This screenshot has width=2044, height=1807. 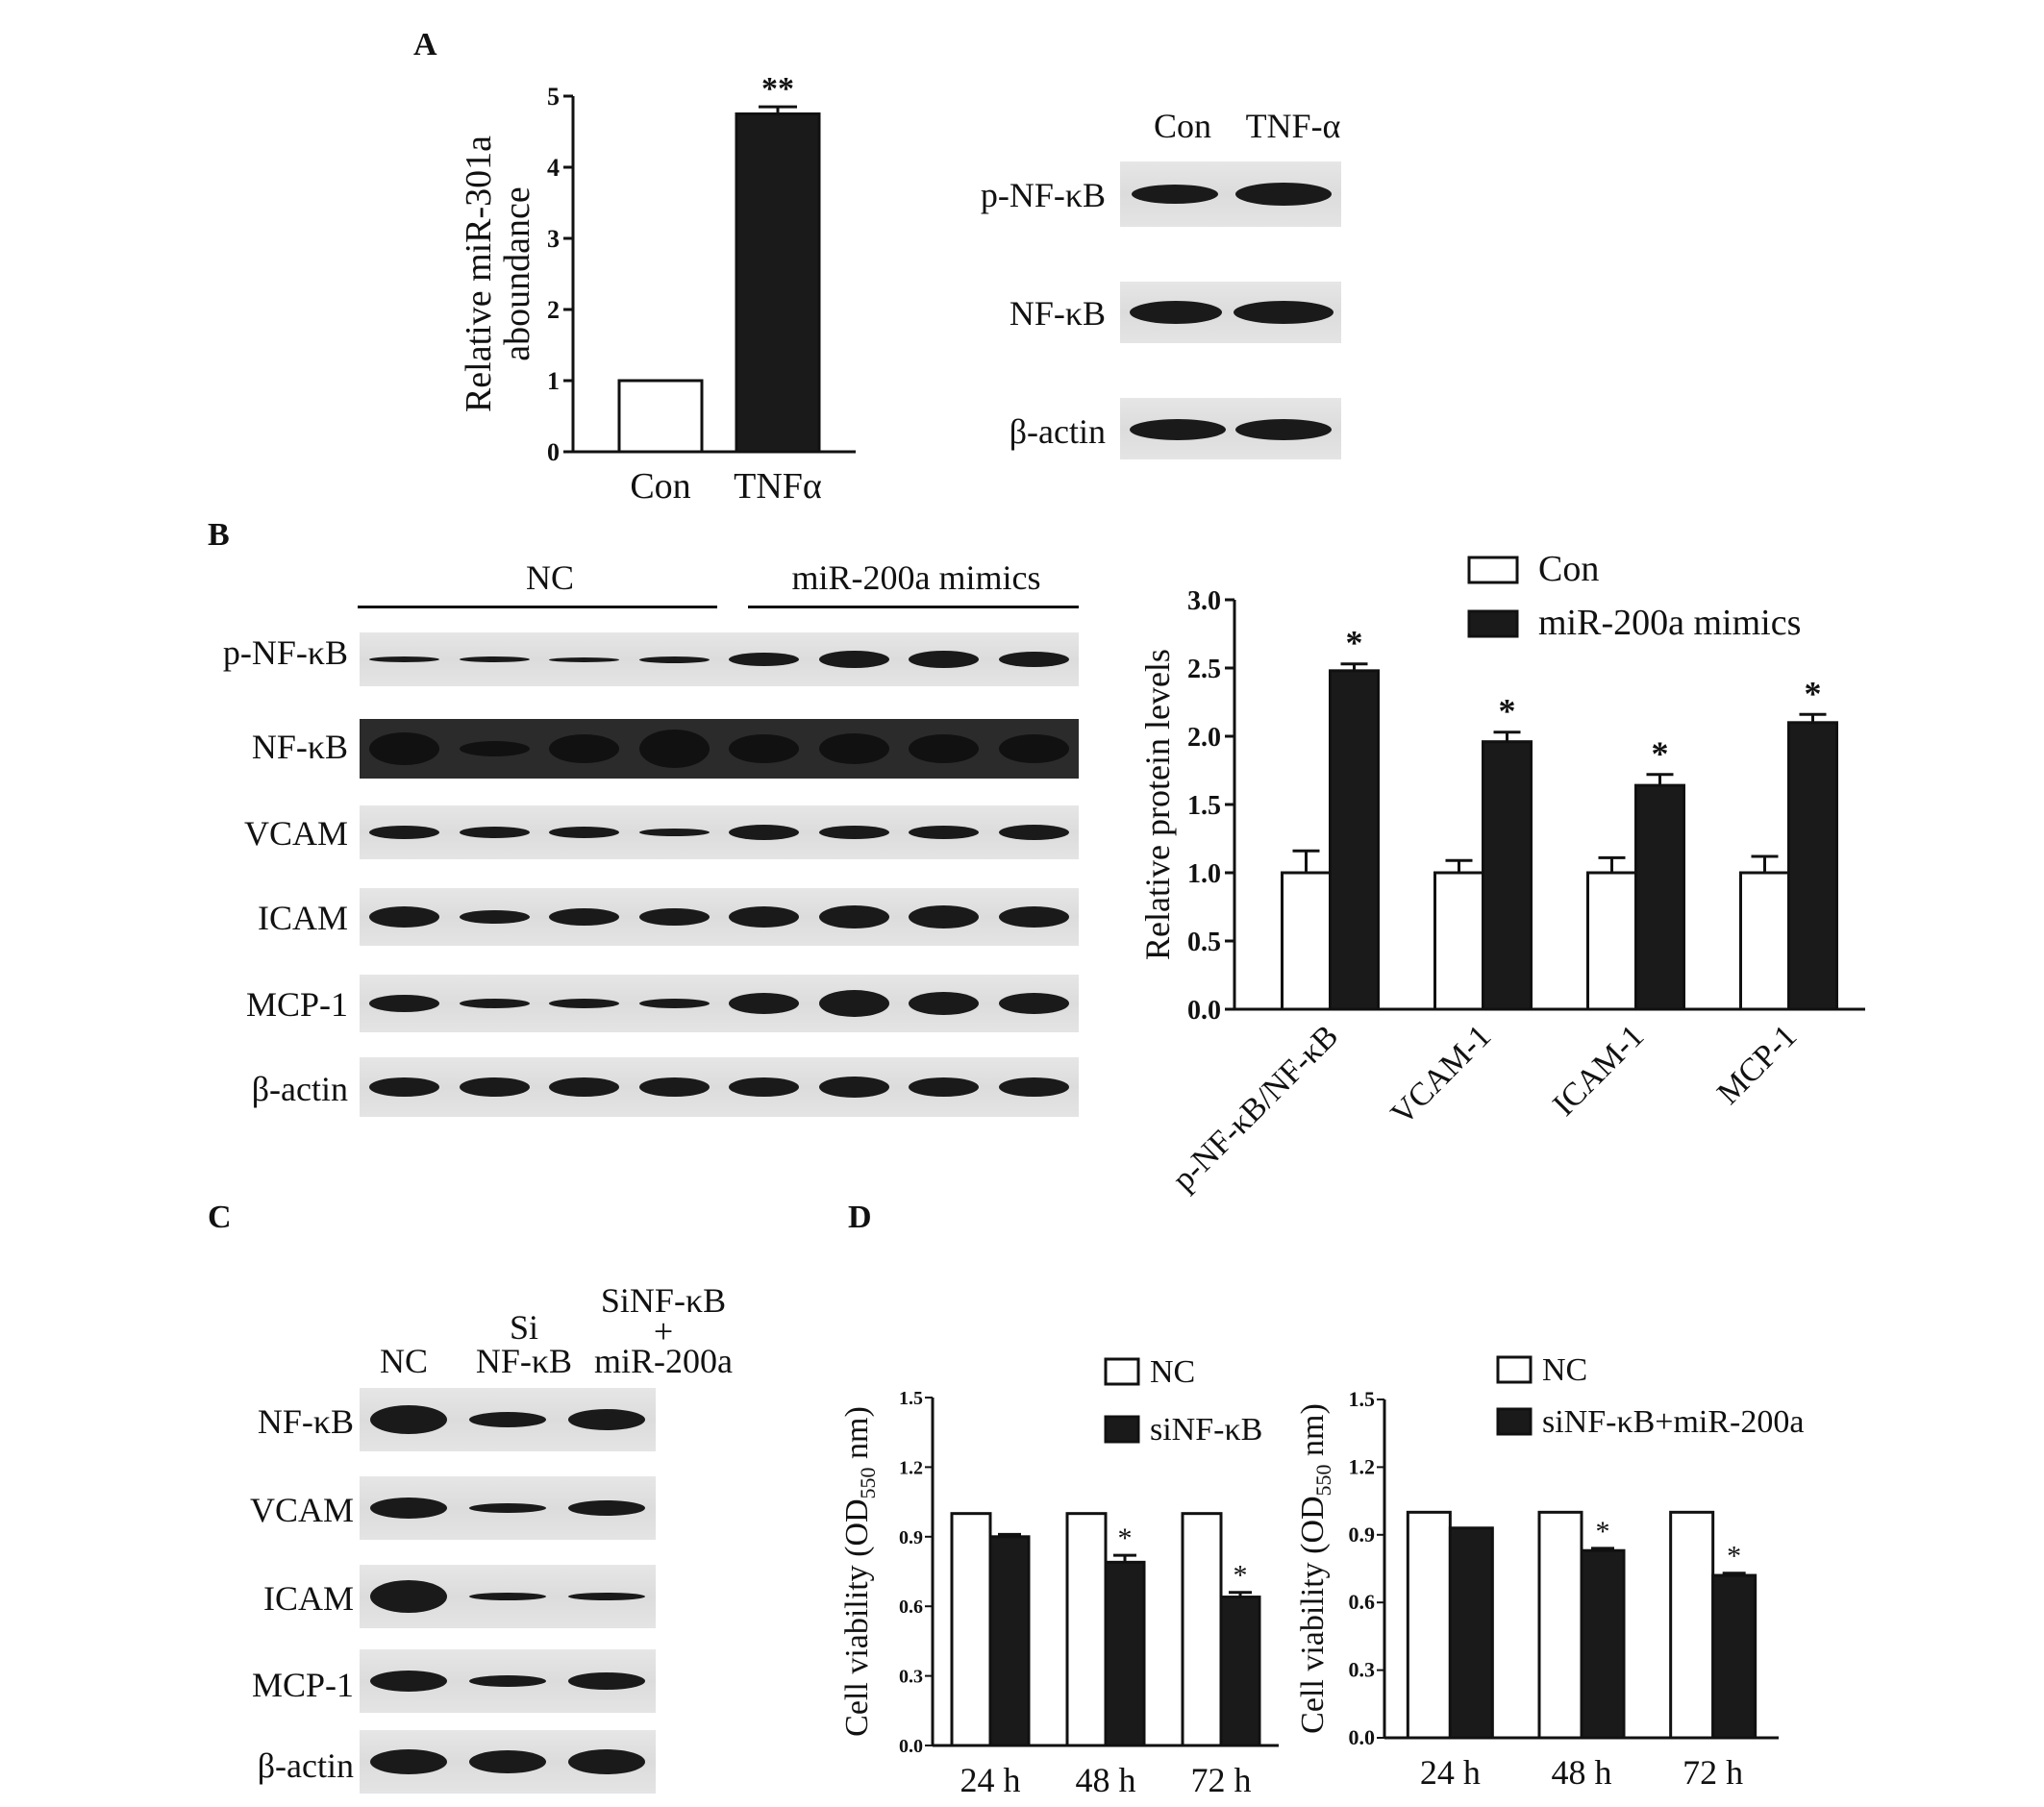 What do you see at coordinates (1204, 601) in the screenshot?
I see `chart-b-ytick-label: 3.0` at bounding box center [1204, 601].